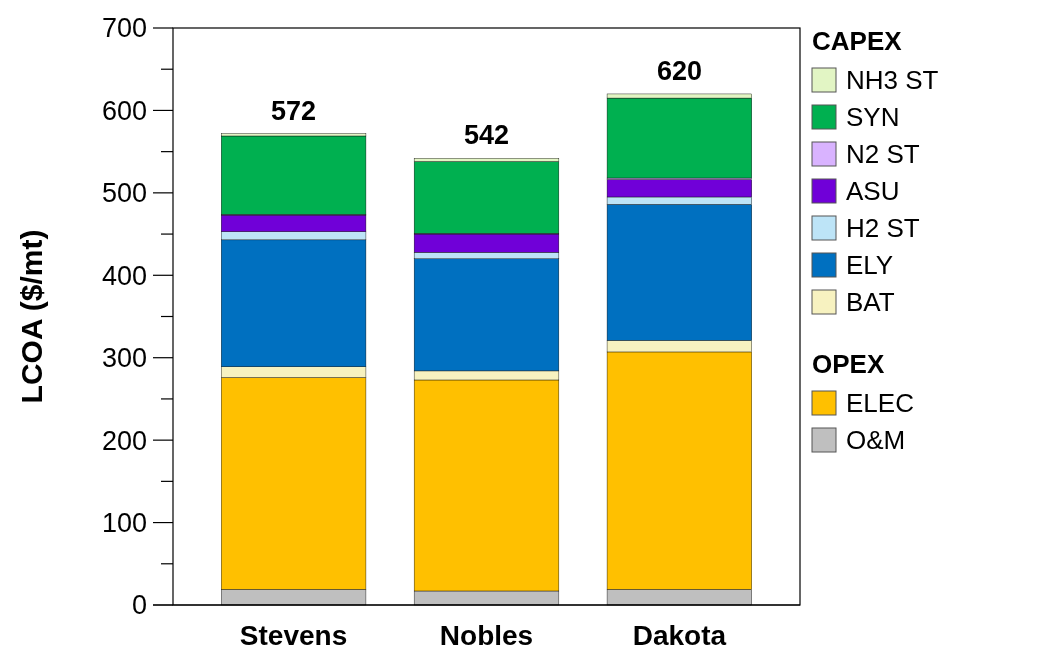  Describe the element at coordinates (679, 70) in the screenshot. I see `total-label: 620` at that location.